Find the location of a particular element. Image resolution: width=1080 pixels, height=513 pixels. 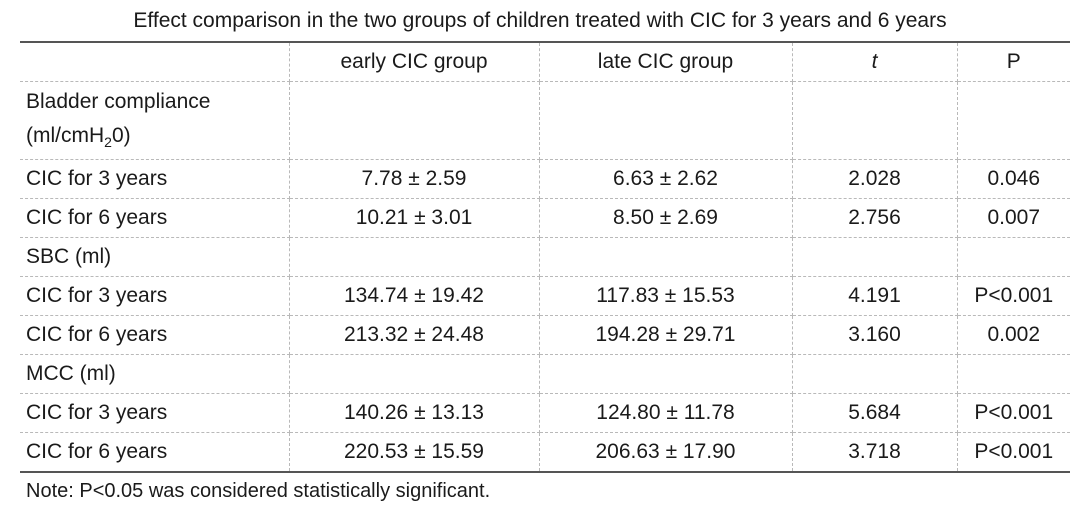

header-late-cic: late CIC group is located at coordinates (665, 61).